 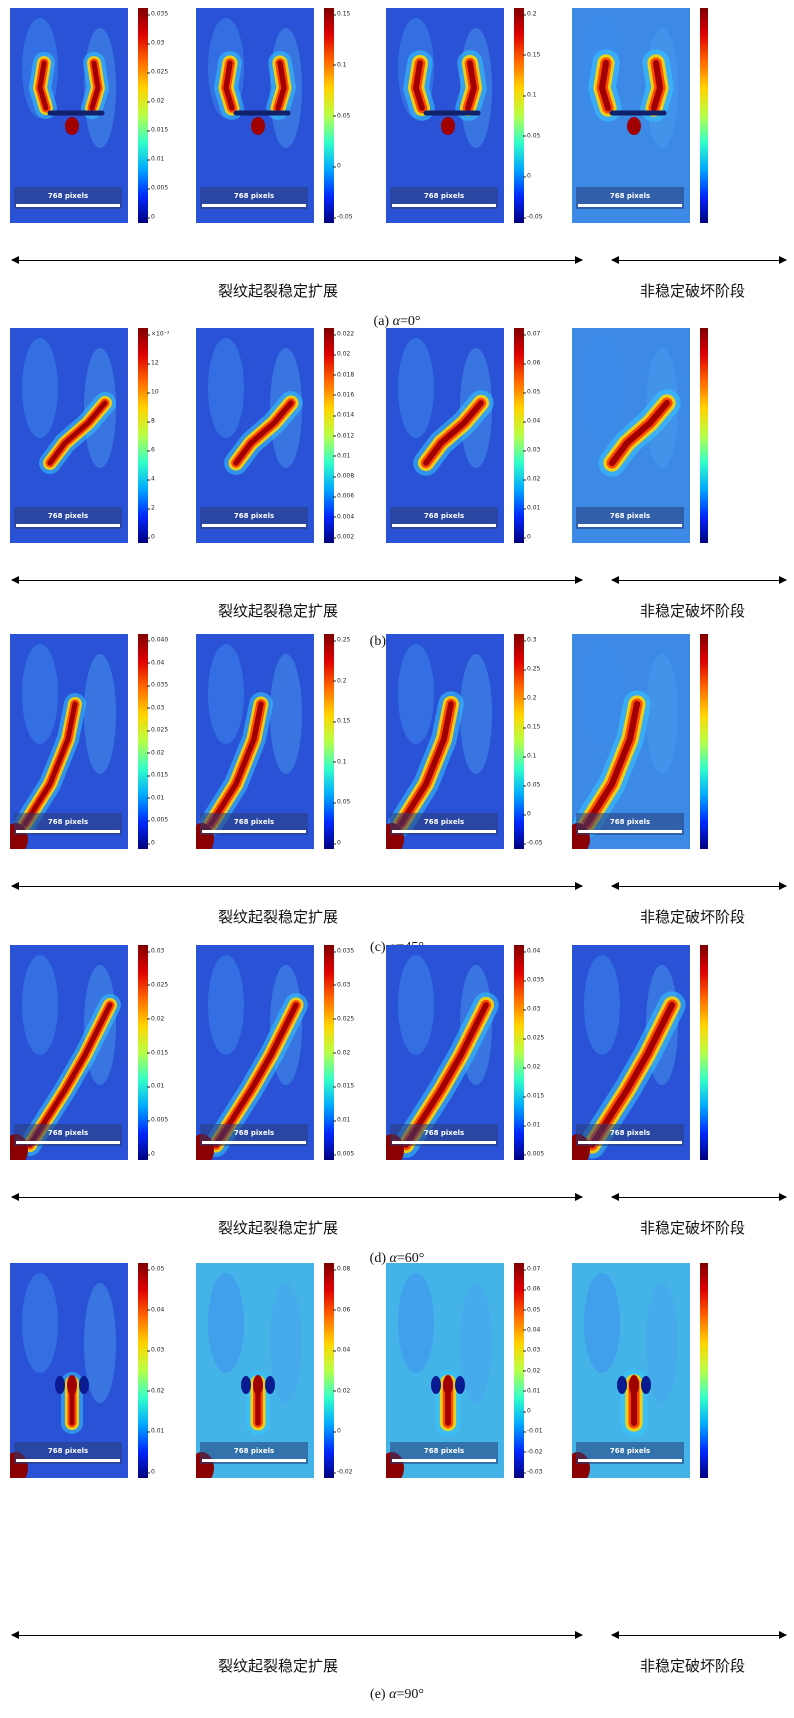 What do you see at coordinates (343, 1472) in the screenshot?
I see `colorbar-tick-label: -0.02` at bounding box center [343, 1472].